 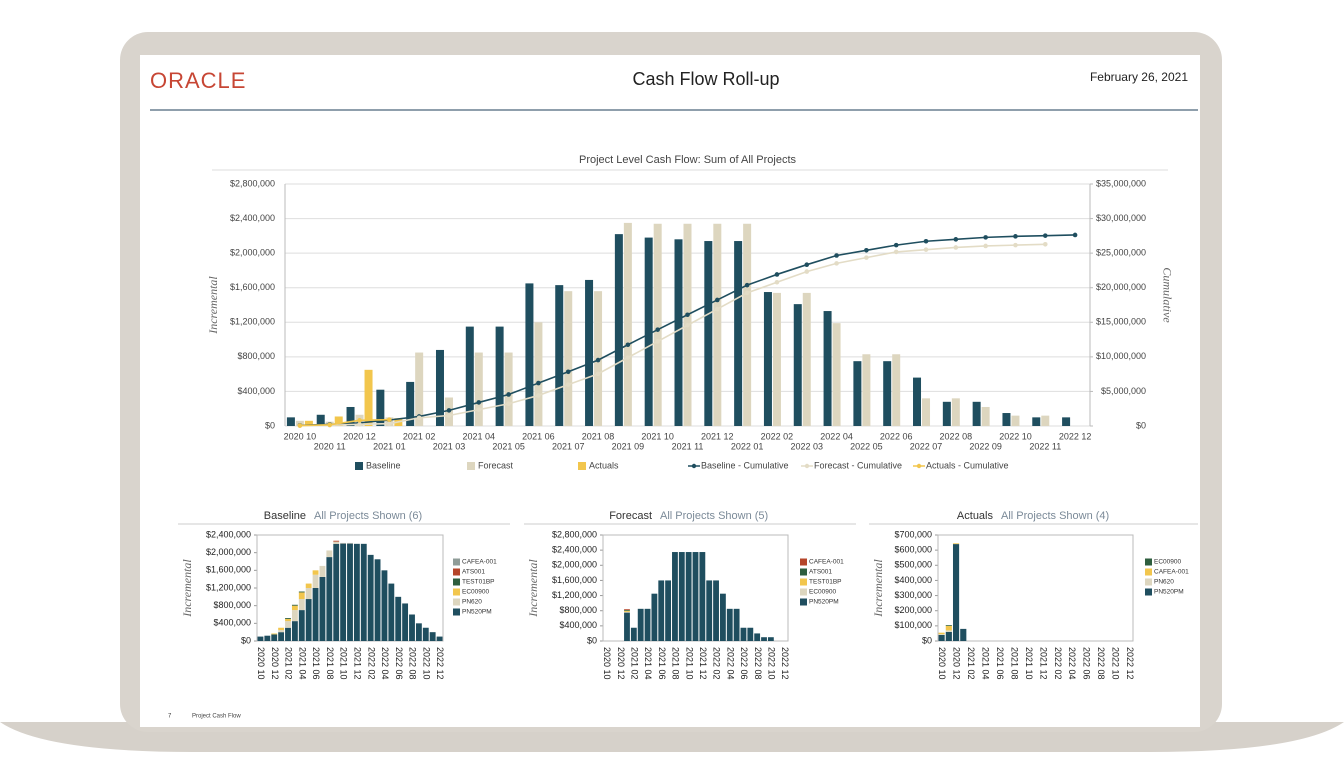 I want to click on x-tick-label: 2021 04, so click(x=648, y=663).